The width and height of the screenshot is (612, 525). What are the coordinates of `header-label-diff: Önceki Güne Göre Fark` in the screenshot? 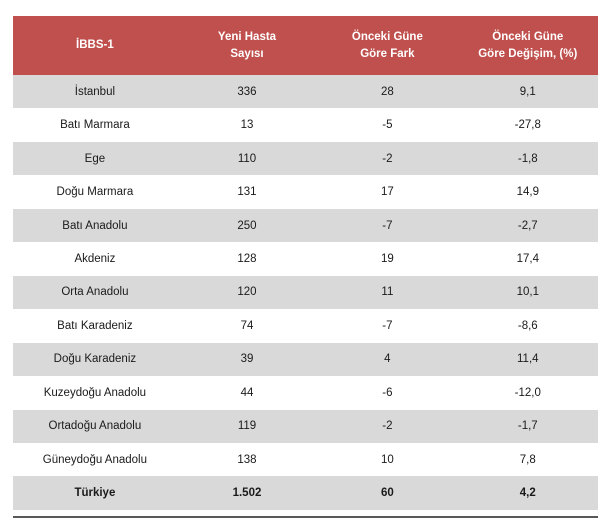 It's located at (387, 45).